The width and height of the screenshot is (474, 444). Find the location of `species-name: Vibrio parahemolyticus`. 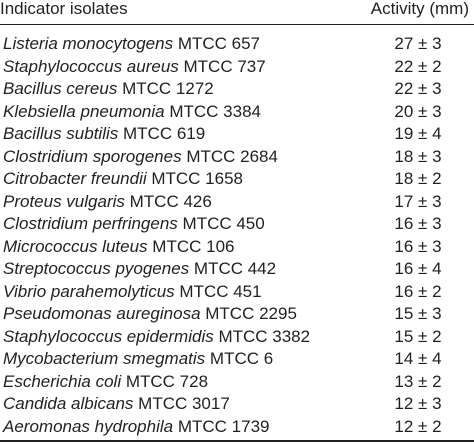

species-name: Vibrio parahemolyticus is located at coordinates (89, 291).